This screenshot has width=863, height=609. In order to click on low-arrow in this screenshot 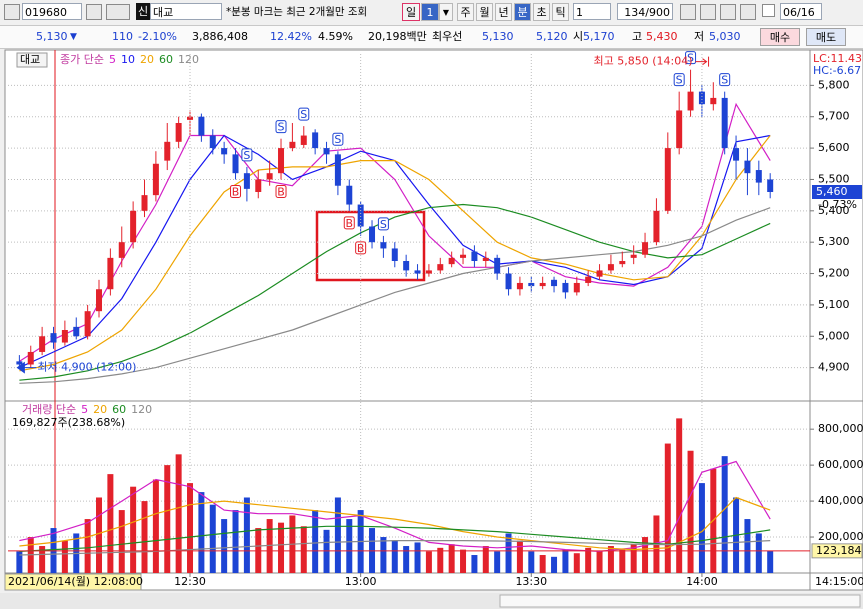, I will do `click(26, 367)`.